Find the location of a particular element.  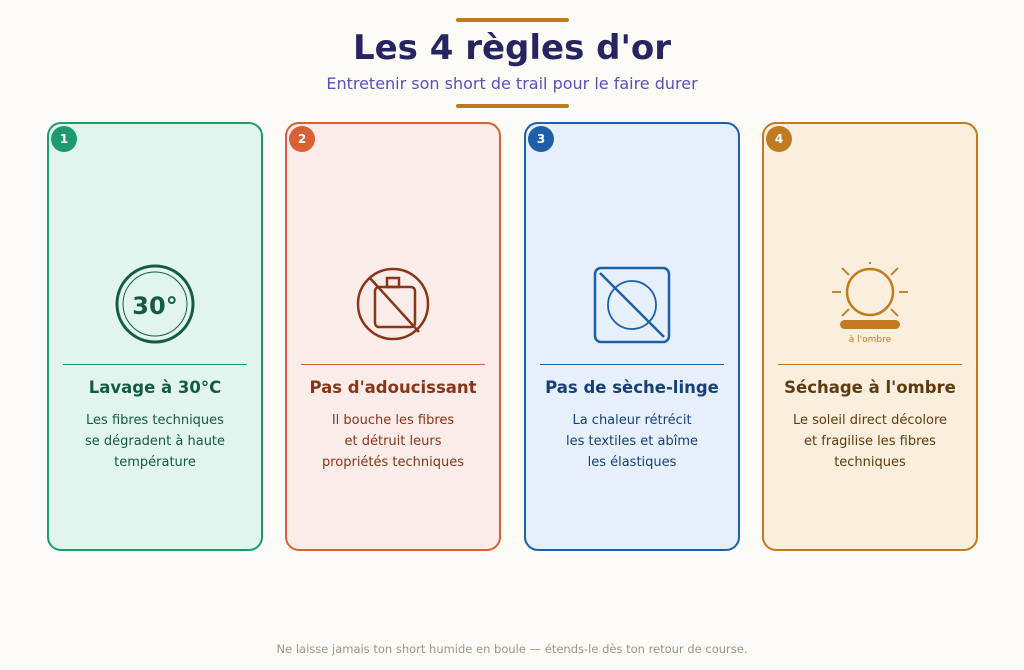

number-badge: 1 is located at coordinates (64, 139).